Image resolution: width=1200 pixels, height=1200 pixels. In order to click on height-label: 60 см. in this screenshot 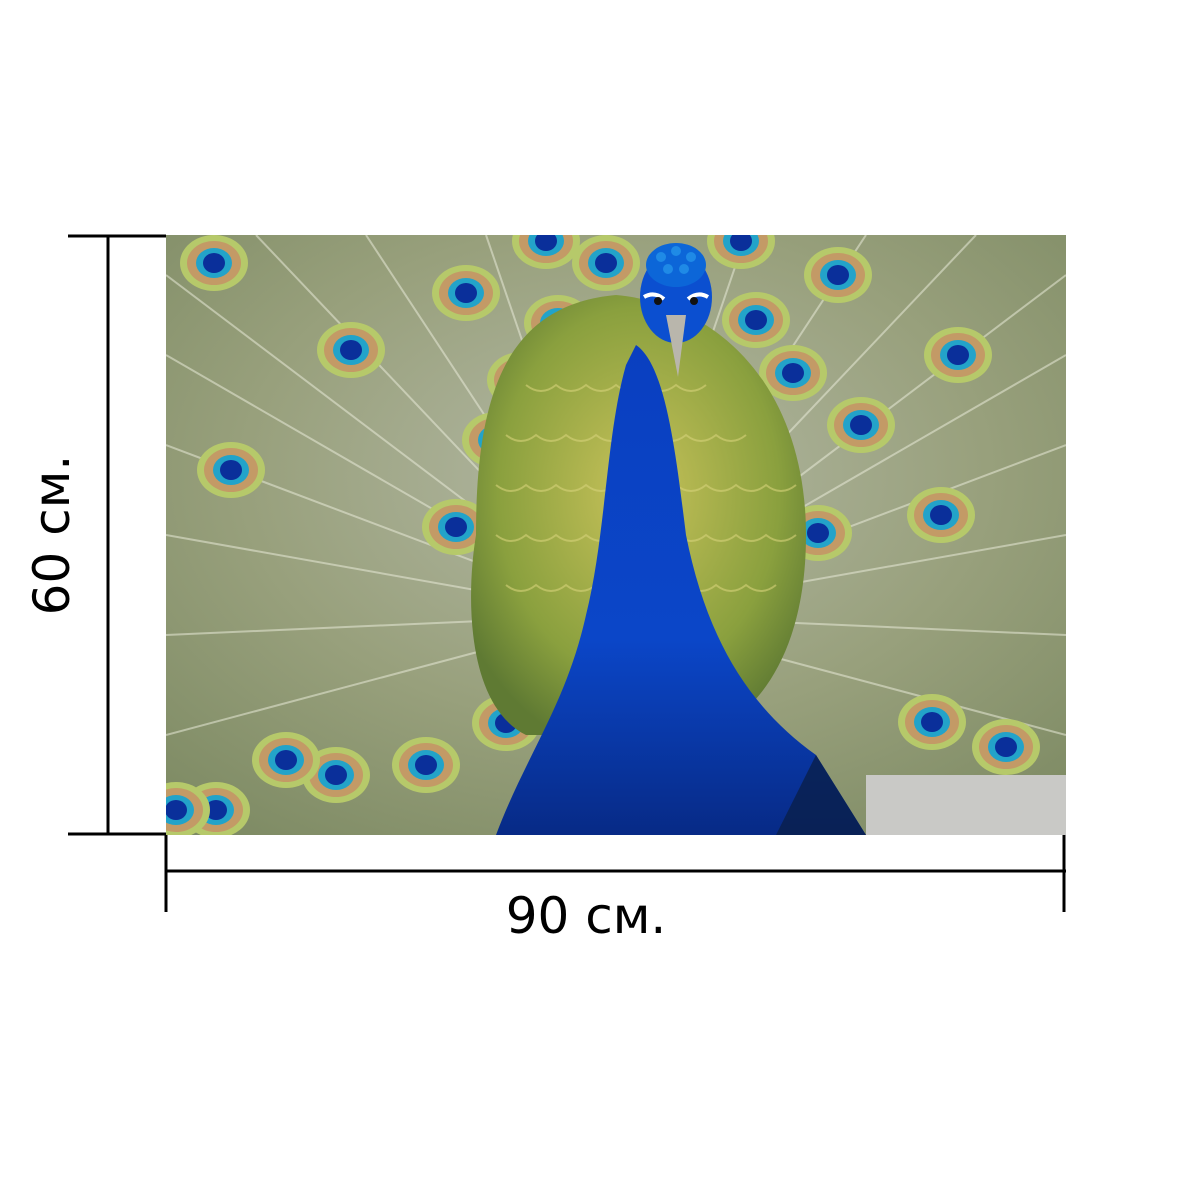, I will do `click(52, 535)`.